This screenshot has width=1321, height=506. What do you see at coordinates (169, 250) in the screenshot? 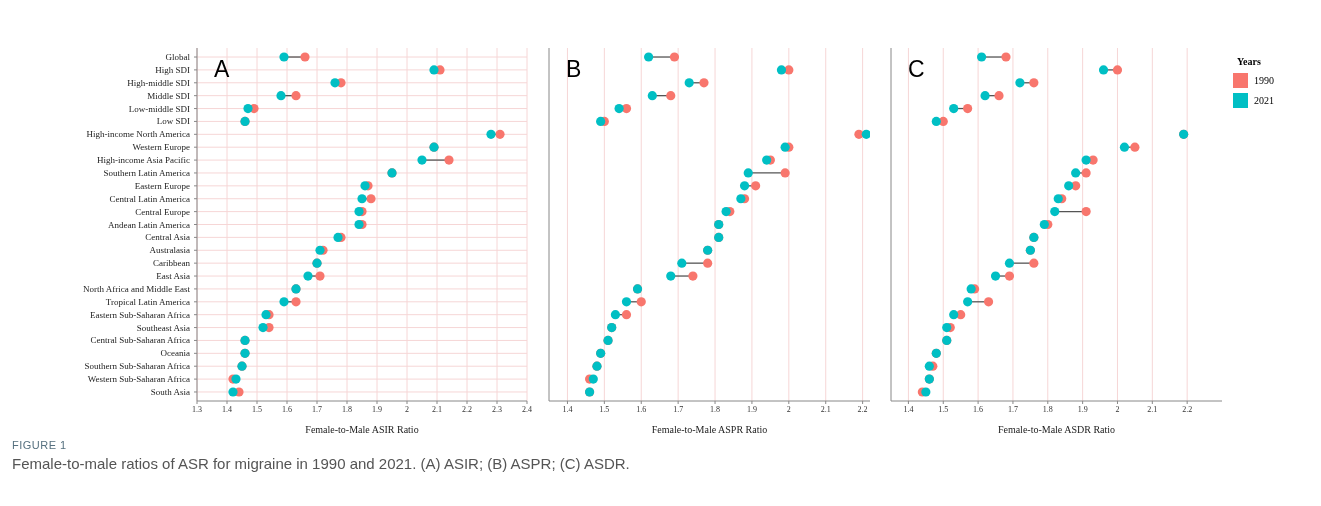
I see `y-tick-label: Australasia` at bounding box center [169, 250].